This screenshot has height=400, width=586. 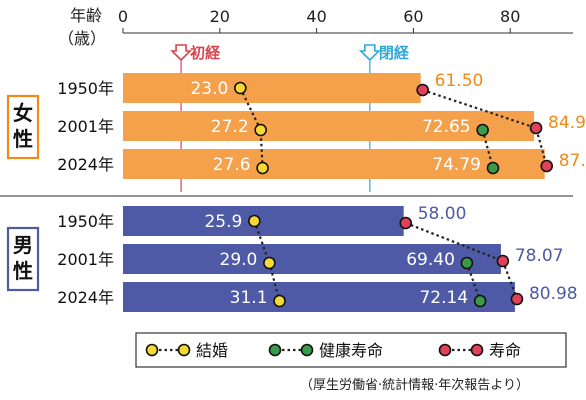 I want to click on legend-layer: 結婚 健康寿命 寿命, so click(x=351, y=350).